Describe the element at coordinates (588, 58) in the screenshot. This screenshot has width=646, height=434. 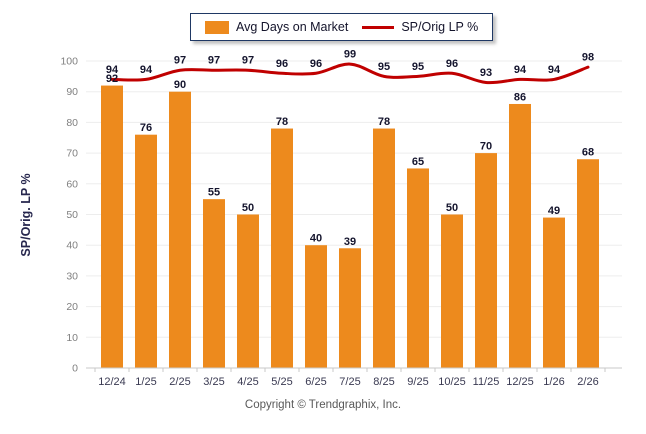
I see `line-value-label: 98` at that location.